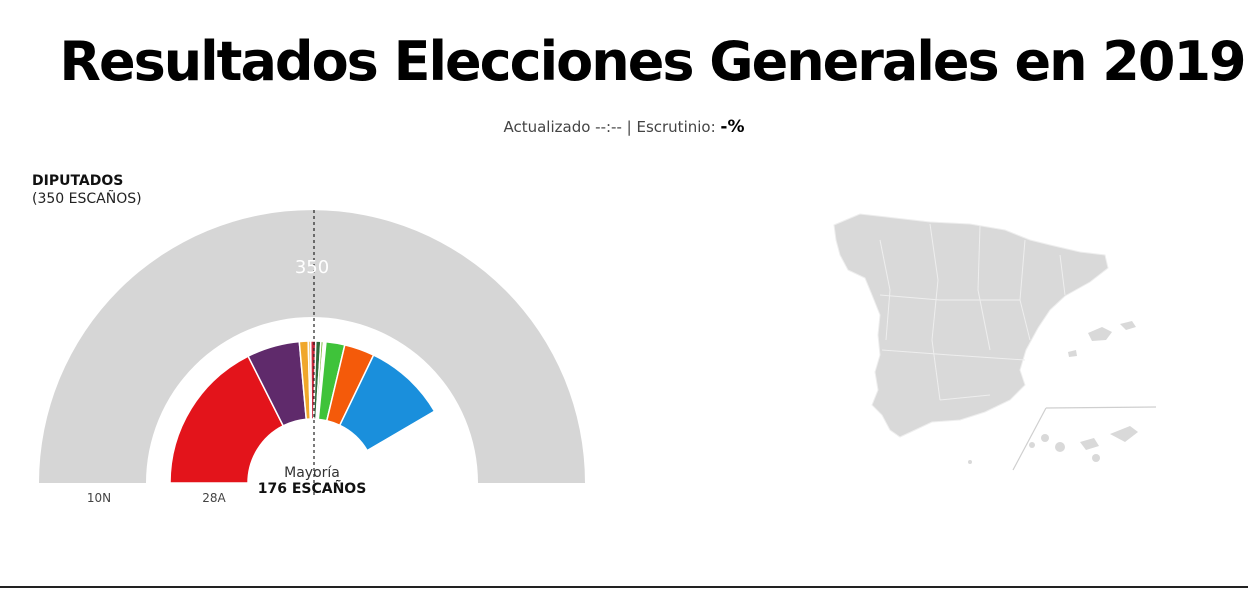 This screenshot has width=1248, height=590. I want to click on peninsula-shape, so click(971, 325).